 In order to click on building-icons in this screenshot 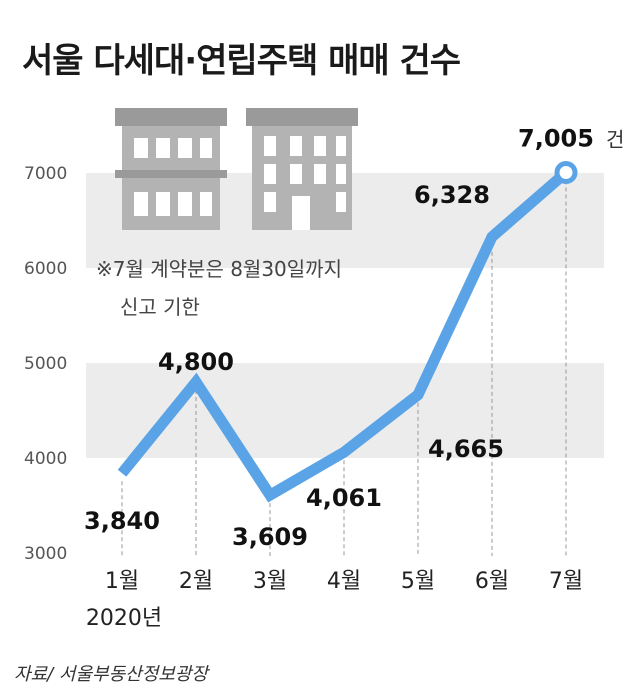, I will do `click(236, 169)`.